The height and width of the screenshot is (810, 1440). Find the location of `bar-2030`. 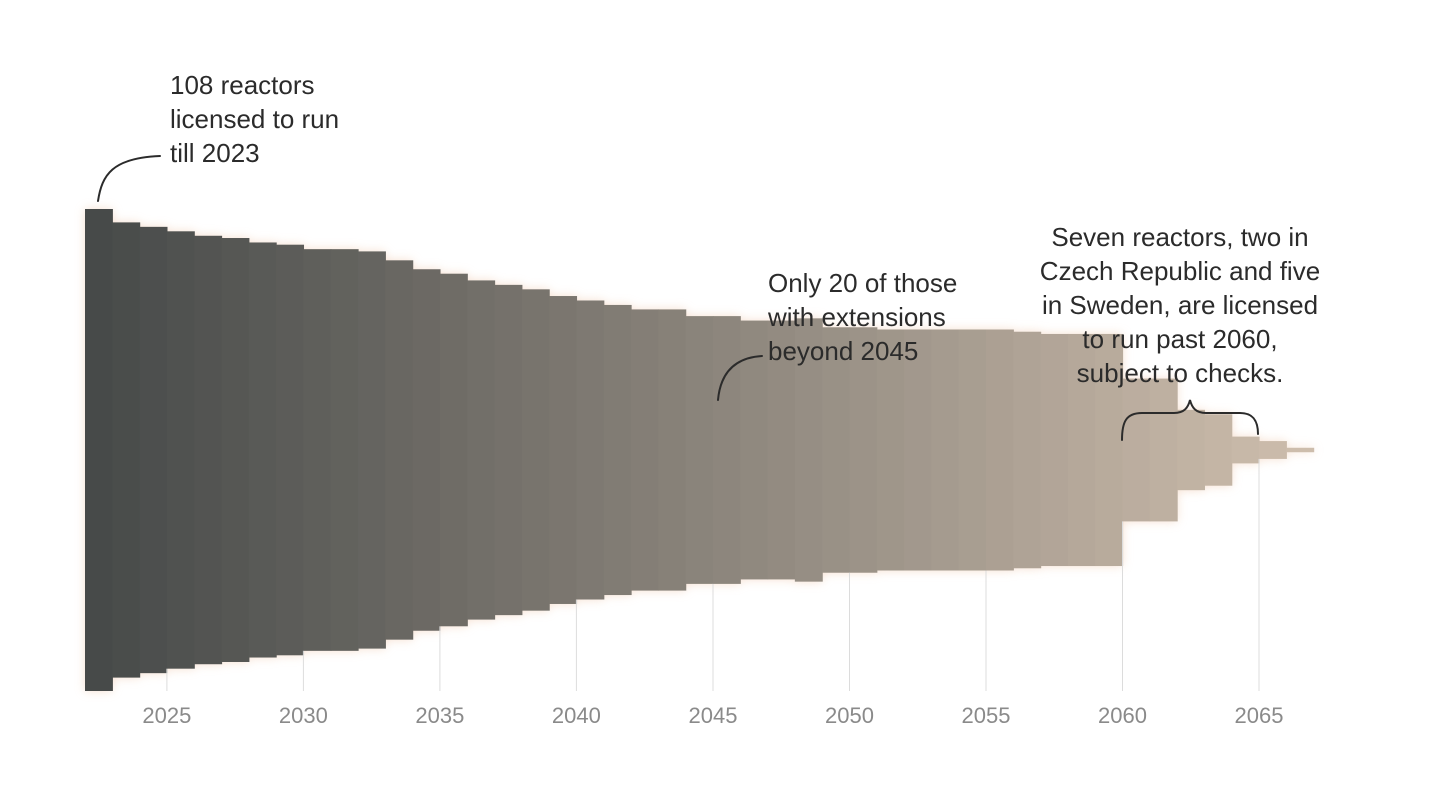

bar-2030 is located at coordinates (317, 450).